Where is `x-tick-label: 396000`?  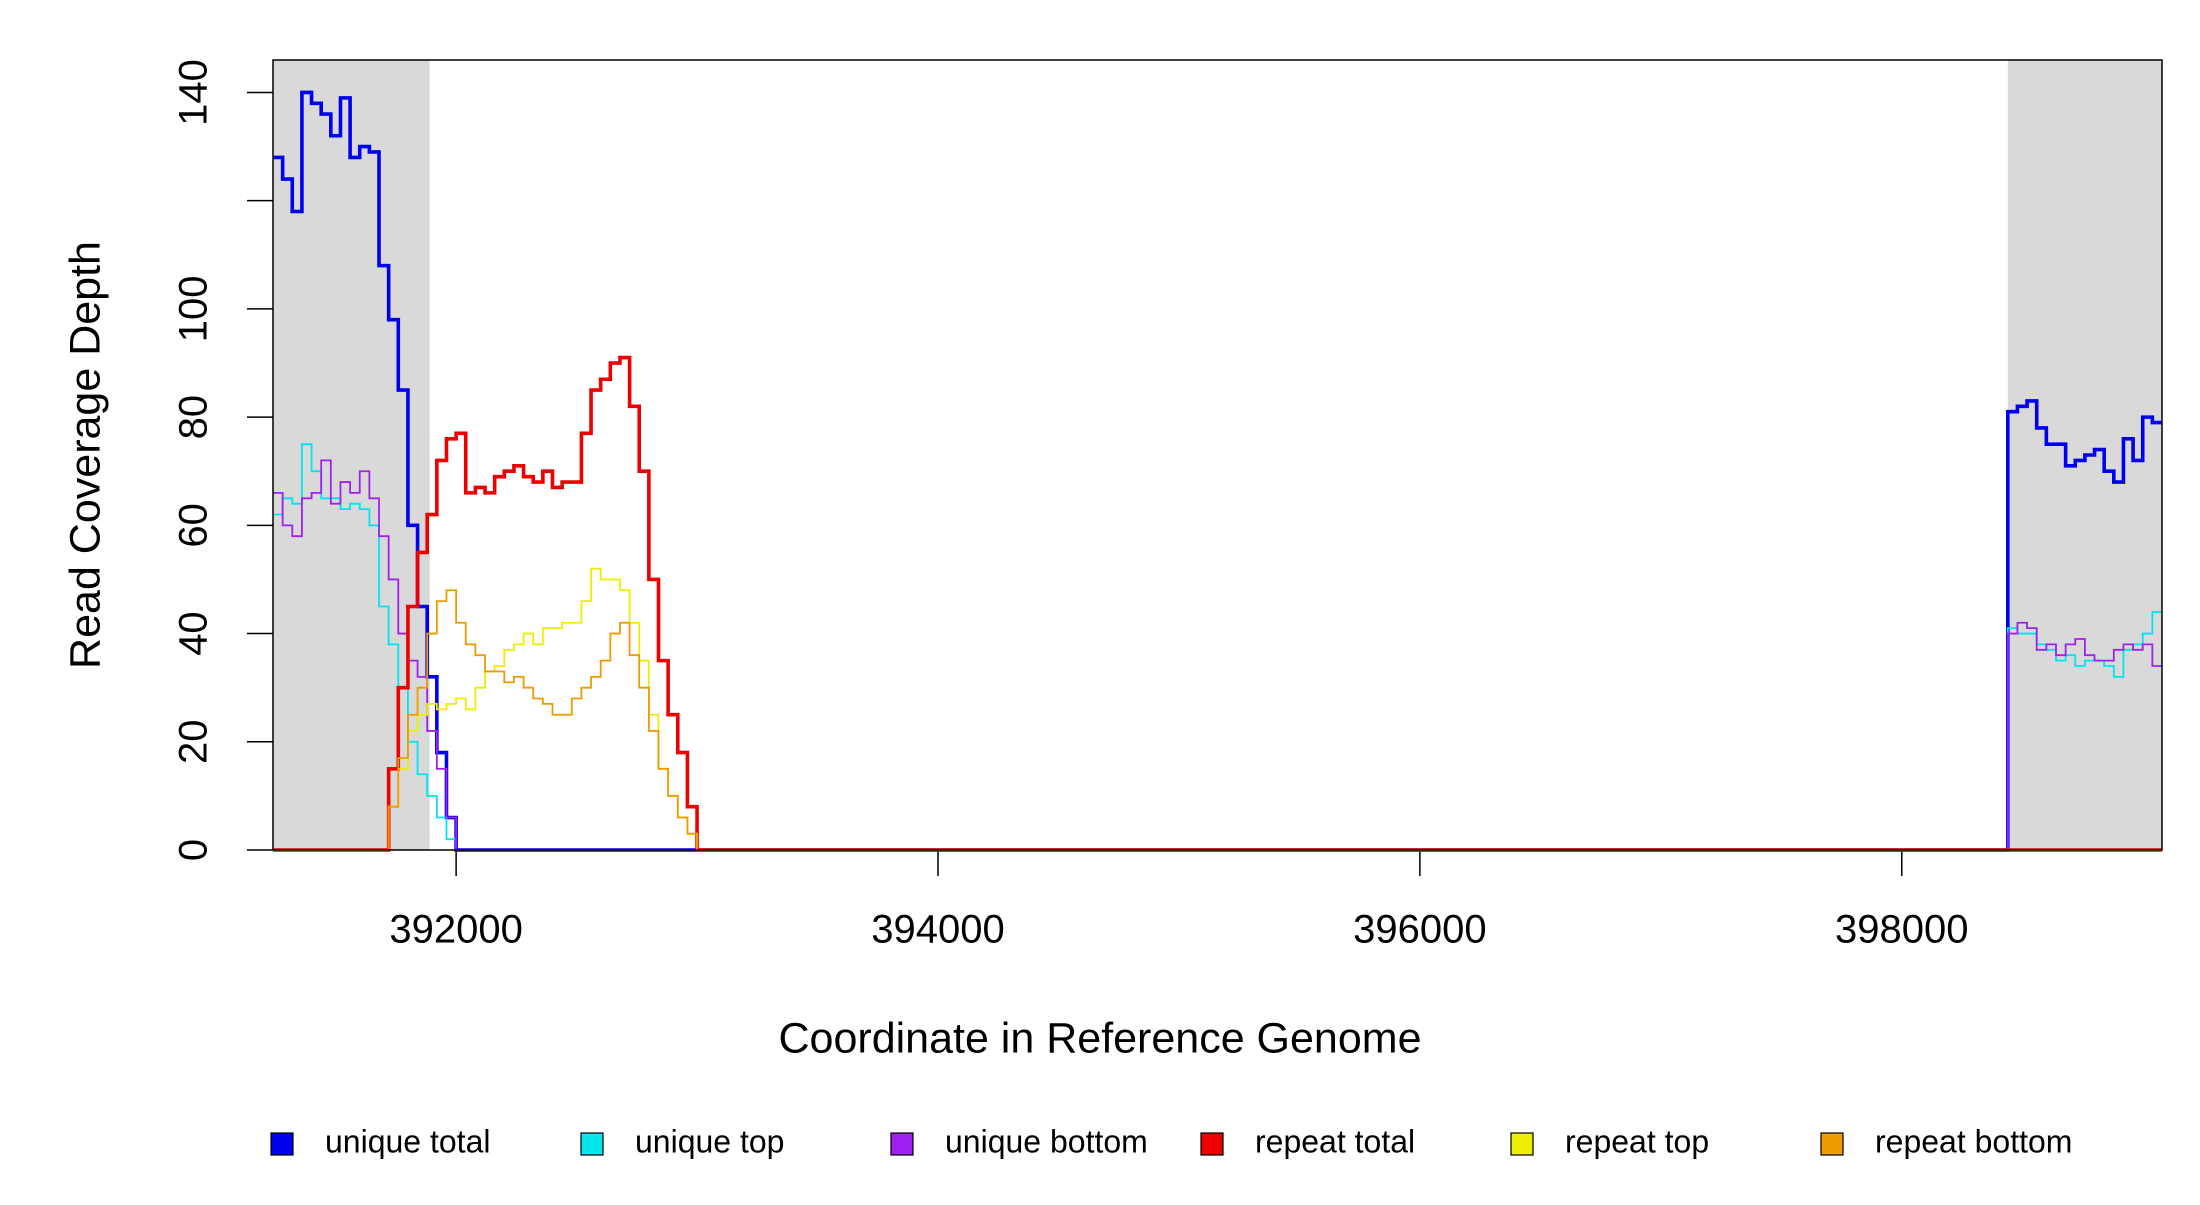
x-tick-label: 396000 is located at coordinates (1419, 930).